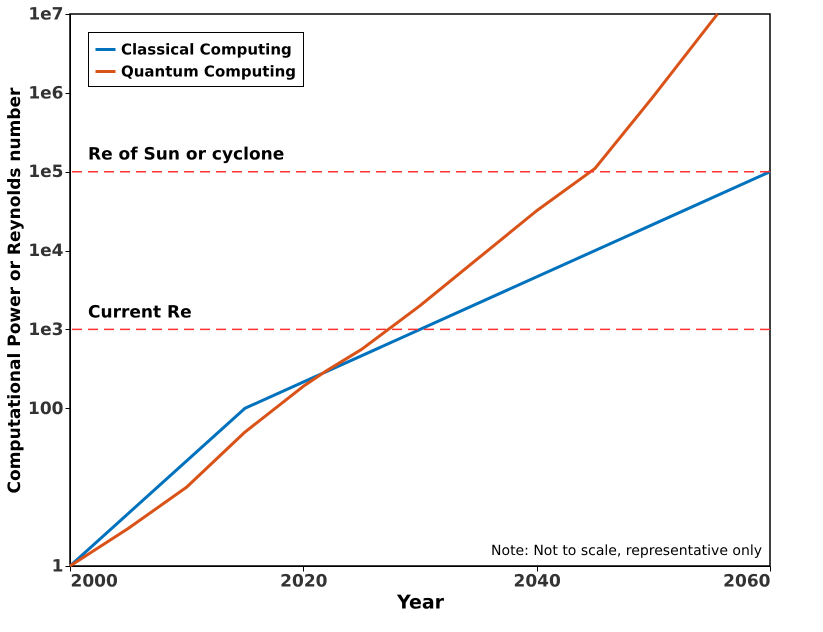 This screenshot has width=823, height=632. What do you see at coordinates (304, 582) in the screenshot?
I see `x-tick-label: 2020` at bounding box center [304, 582].